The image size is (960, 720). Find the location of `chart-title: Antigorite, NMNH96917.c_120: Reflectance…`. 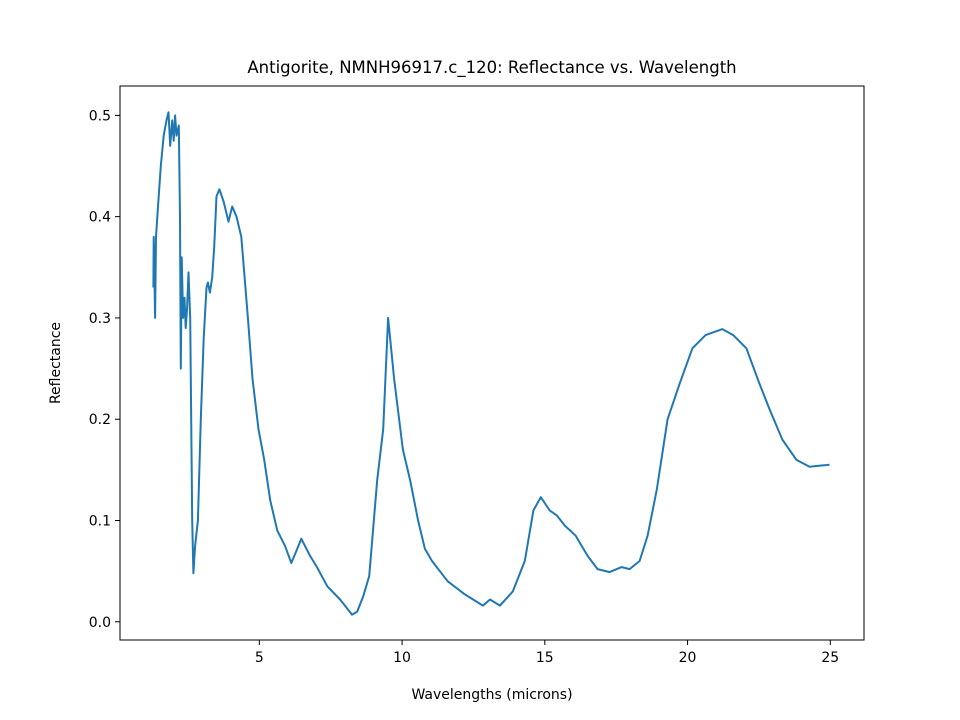

chart-title: Antigorite, NMNH96917.c_120: Reflectance… is located at coordinates (491, 68).